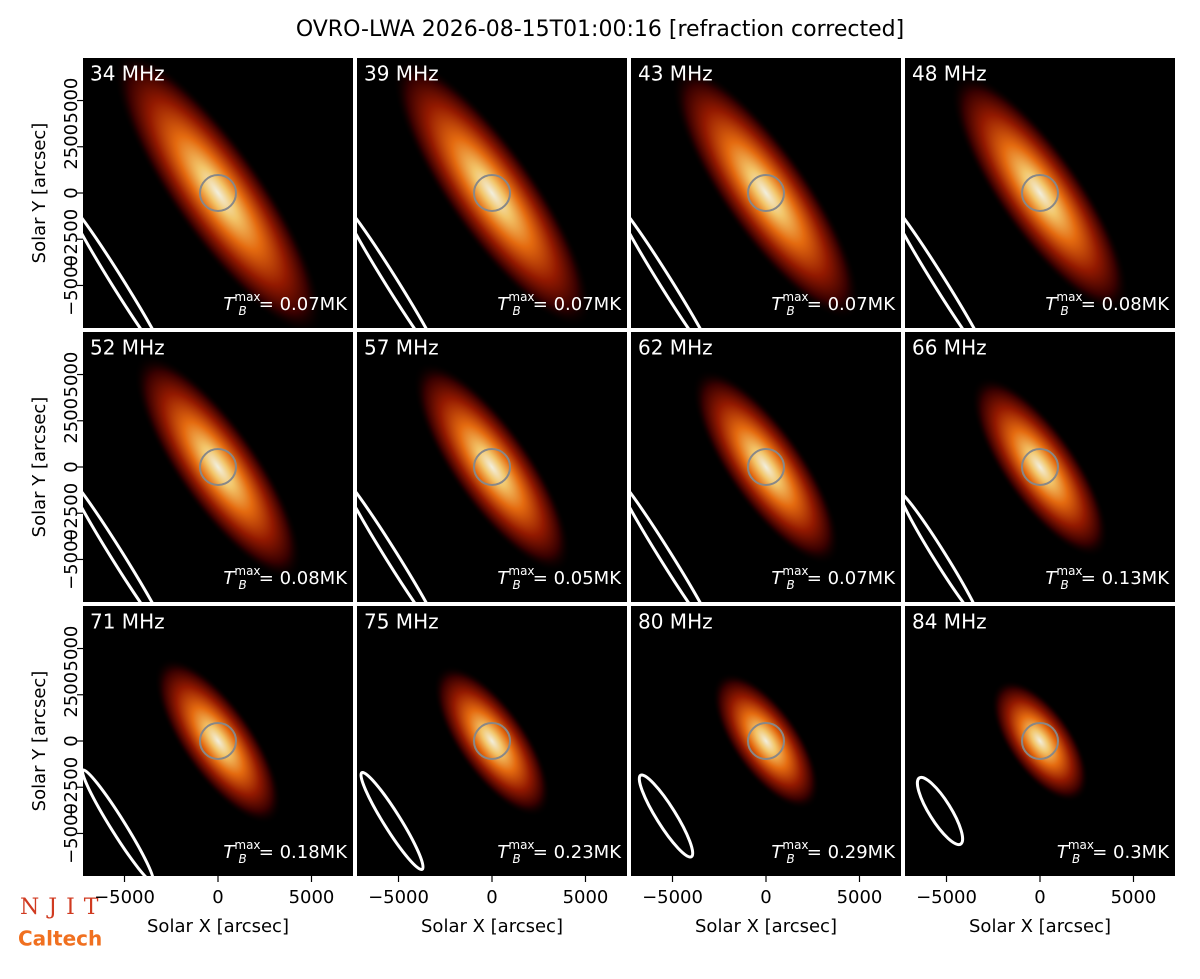 The image size is (1200, 979). I want to click on tb-part: = 0.05MK, so click(577, 578).